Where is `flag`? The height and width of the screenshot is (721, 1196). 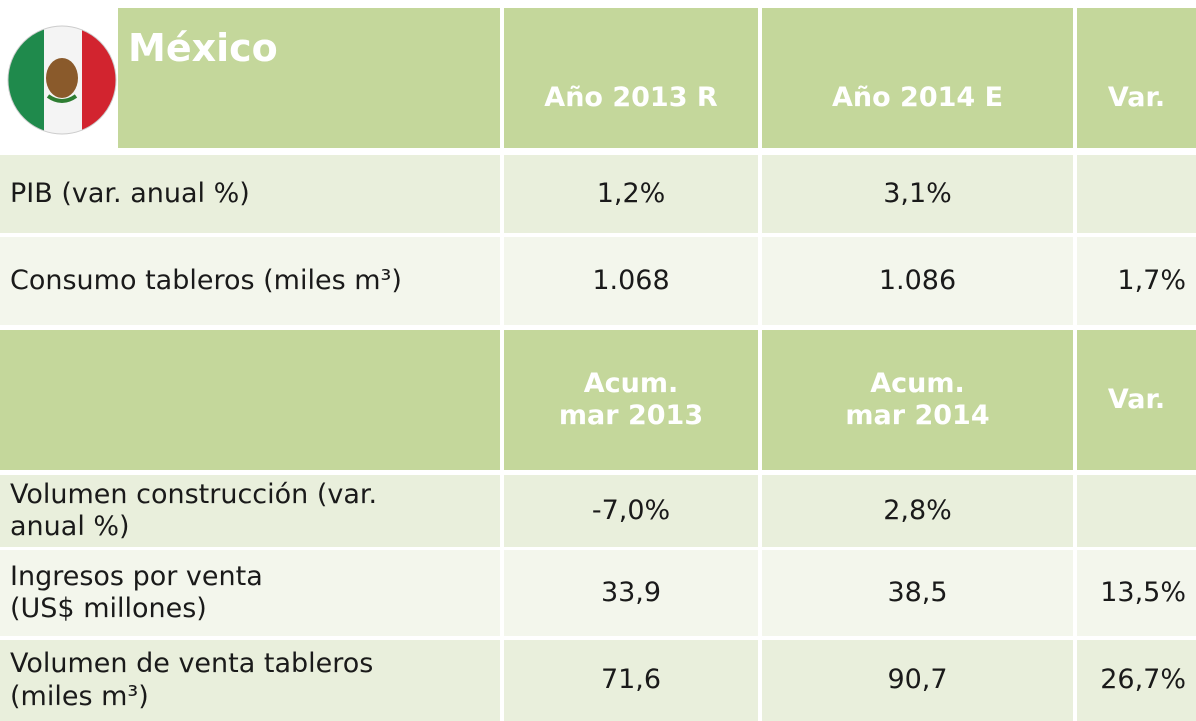 flag is located at coordinates (62, 80).